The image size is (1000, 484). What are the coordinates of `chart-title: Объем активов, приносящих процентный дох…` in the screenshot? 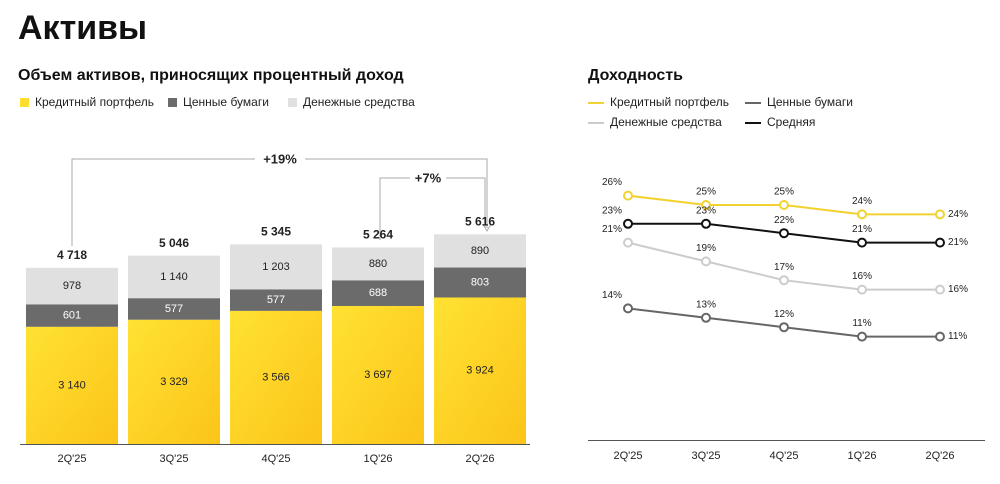 It's located at (211, 75).